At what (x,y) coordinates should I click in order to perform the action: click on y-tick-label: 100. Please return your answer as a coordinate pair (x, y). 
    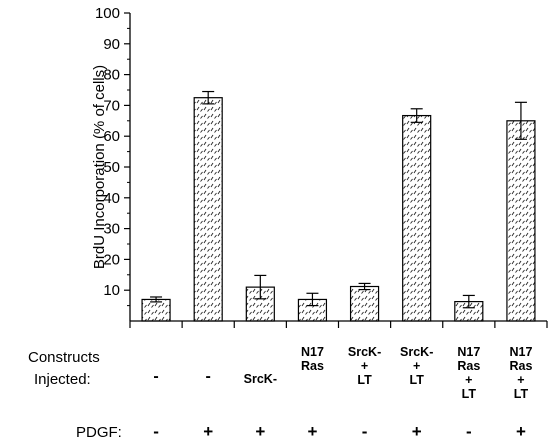
    Looking at the image, I should click on (107, 13).